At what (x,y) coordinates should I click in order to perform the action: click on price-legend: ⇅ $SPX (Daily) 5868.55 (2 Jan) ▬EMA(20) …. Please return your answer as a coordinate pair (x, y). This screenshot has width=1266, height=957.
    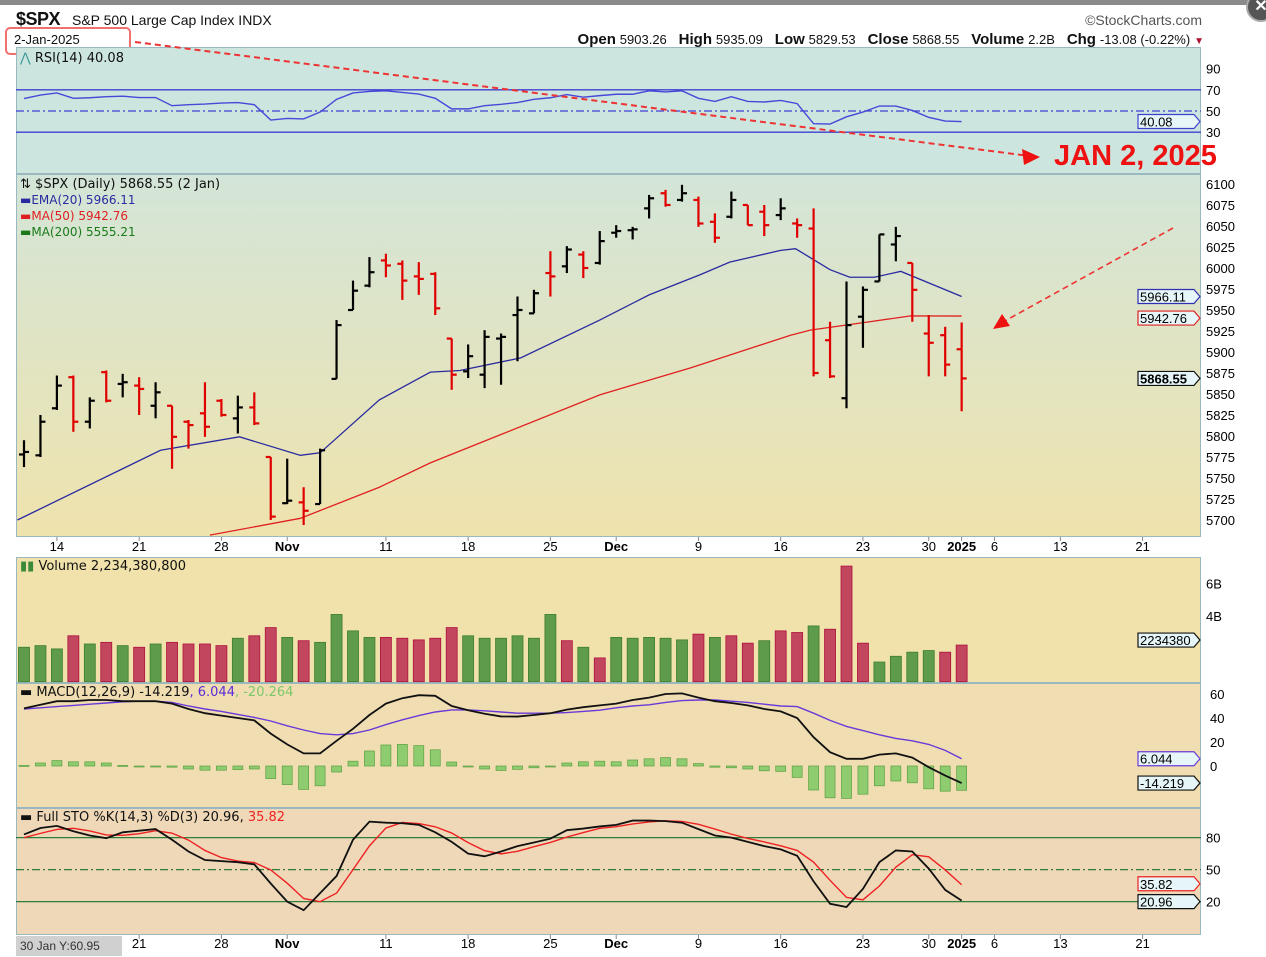
    Looking at the image, I should click on (120, 208).